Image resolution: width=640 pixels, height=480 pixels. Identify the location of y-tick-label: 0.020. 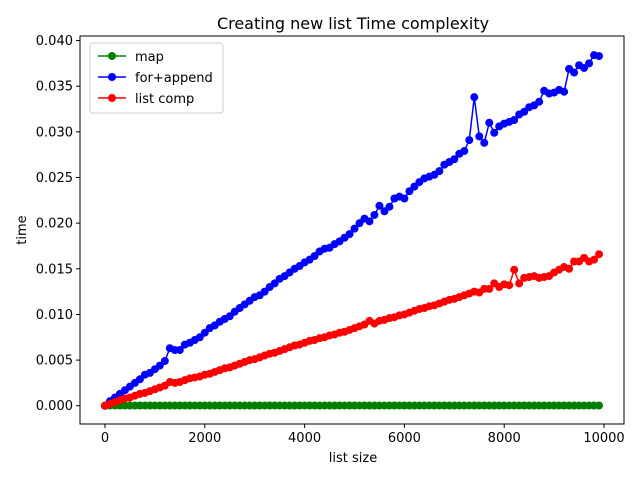
(54, 224).